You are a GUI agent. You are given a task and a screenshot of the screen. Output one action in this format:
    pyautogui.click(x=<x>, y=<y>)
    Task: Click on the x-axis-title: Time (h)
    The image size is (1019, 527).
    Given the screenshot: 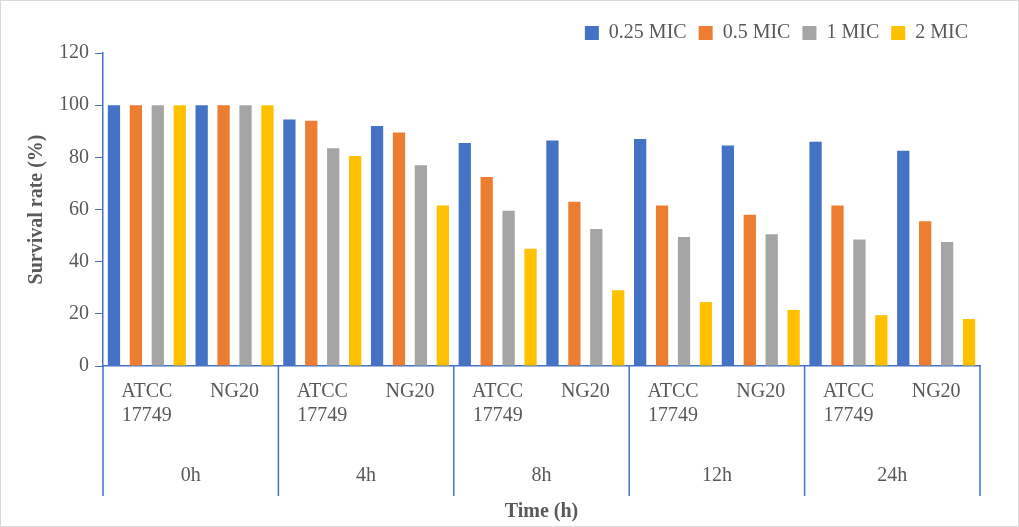 What is the action you would take?
    pyautogui.click(x=541, y=511)
    